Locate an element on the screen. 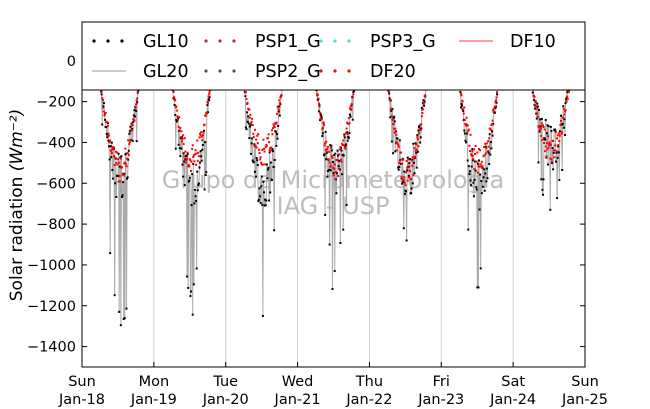 The image size is (650, 409). x-tick-label-date: Jan-20 is located at coordinates (225, 400).